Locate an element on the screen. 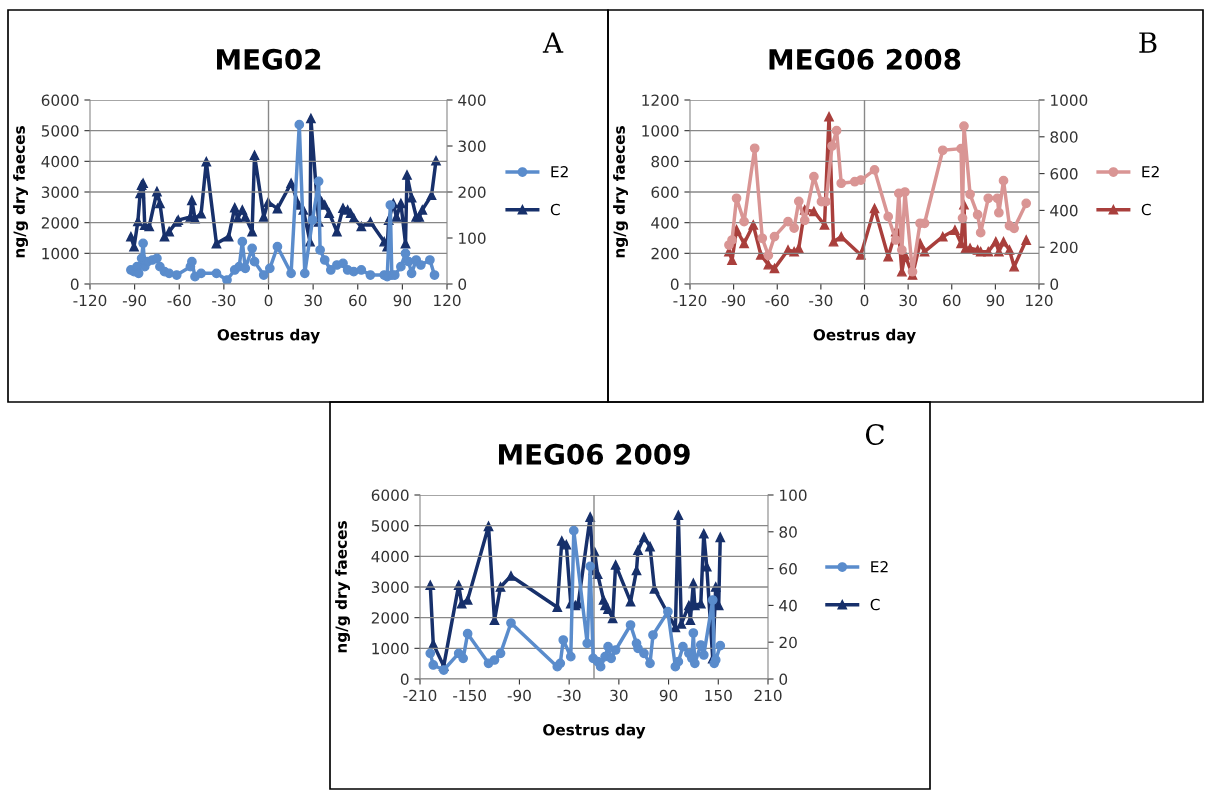 This screenshot has width=1208, height=791. y-tick-label: 1200 is located at coordinates (660, 100).